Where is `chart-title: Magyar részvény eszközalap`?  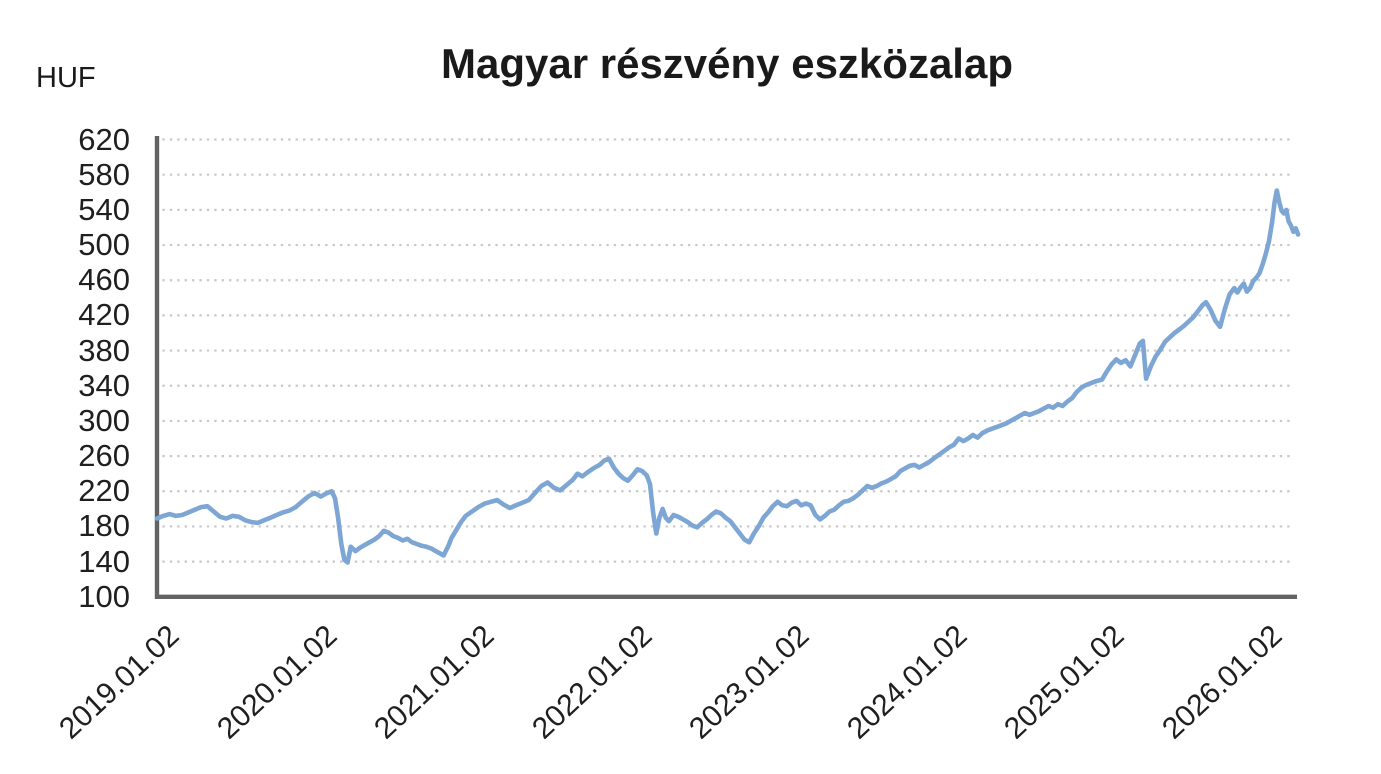 chart-title: Magyar részvény eszközalap is located at coordinates (727, 63).